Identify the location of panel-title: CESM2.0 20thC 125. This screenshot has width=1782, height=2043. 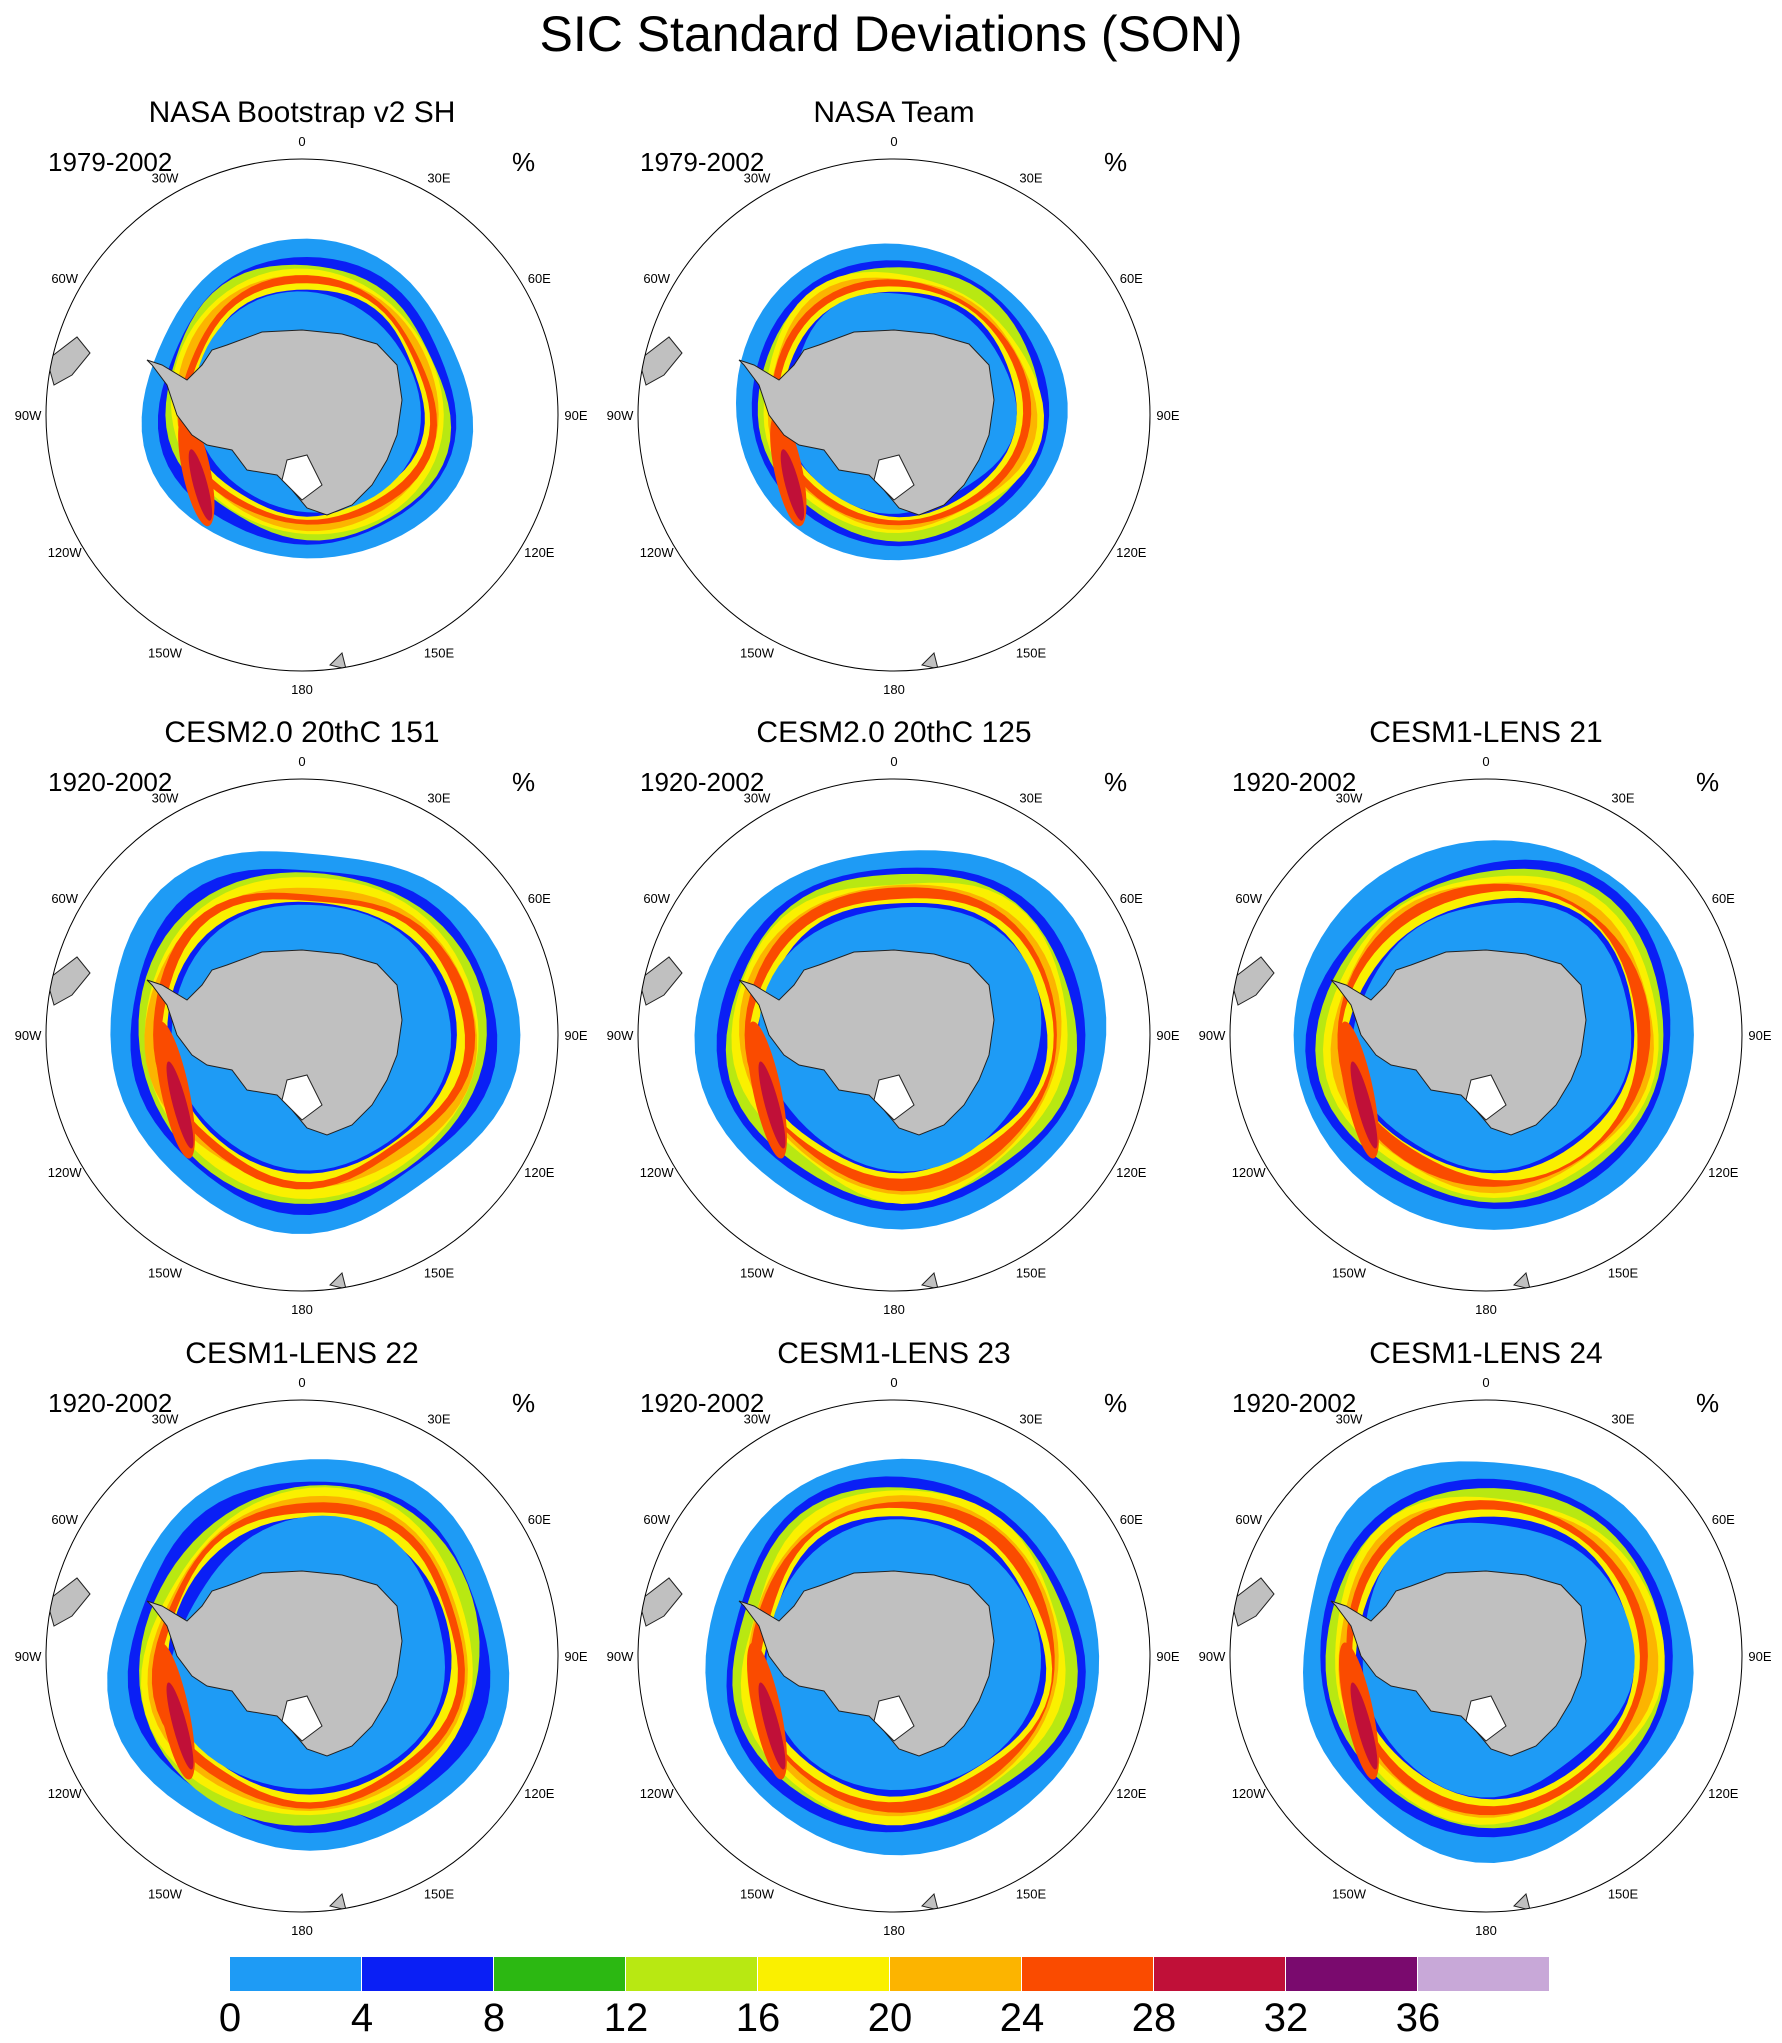
(894, 732).